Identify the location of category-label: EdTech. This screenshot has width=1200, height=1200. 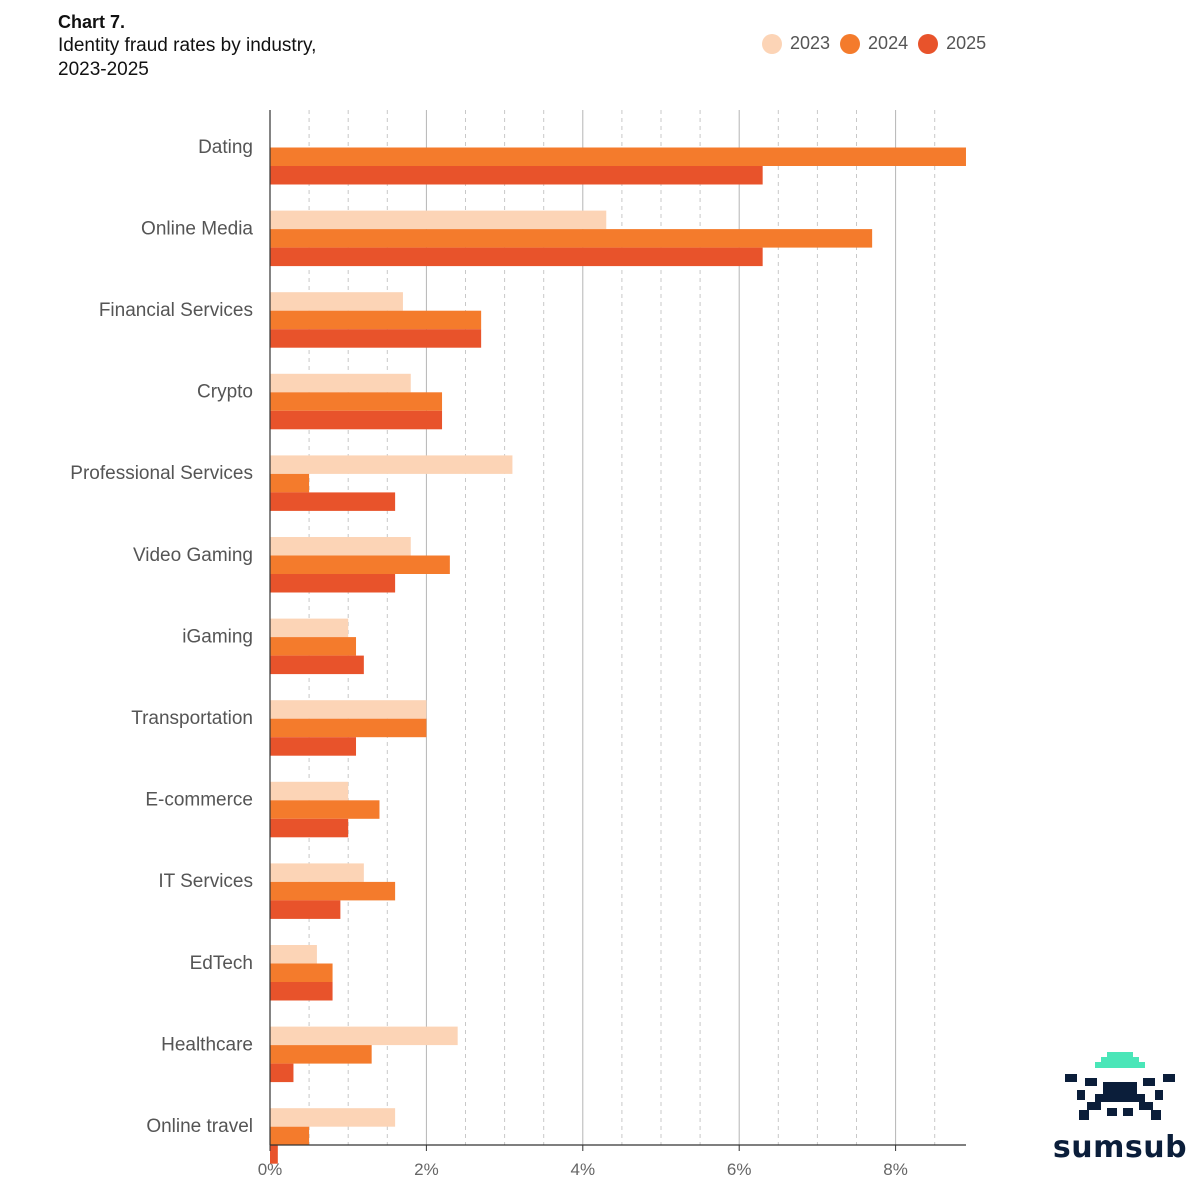
(221, 963).